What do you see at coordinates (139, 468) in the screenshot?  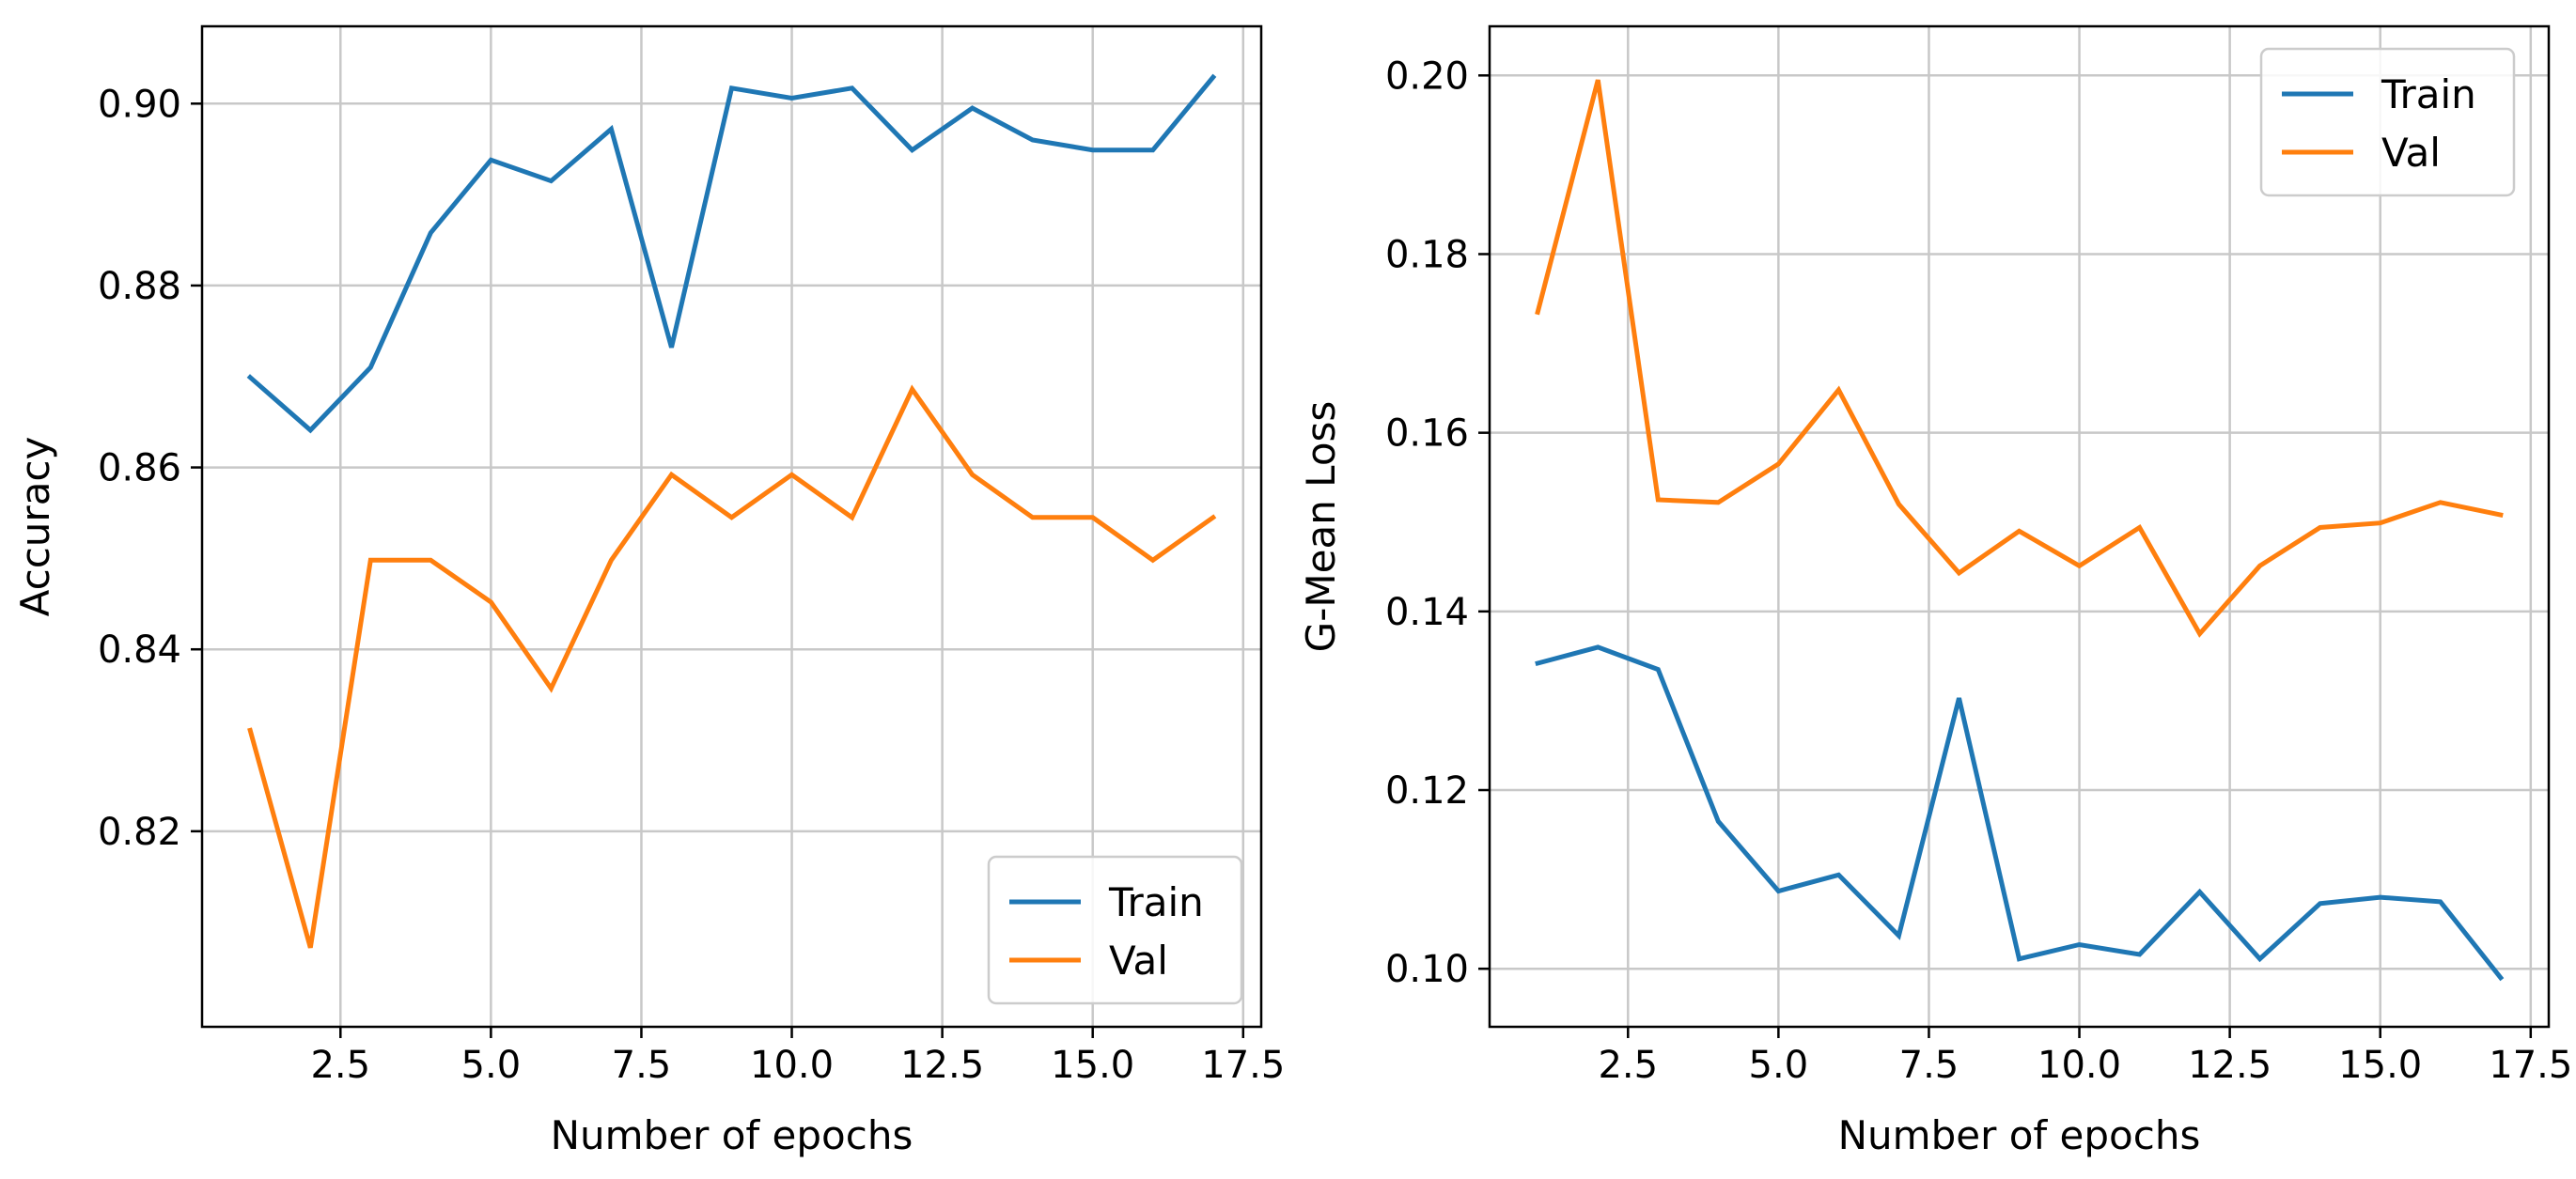 I see `y-tick-label: 0.86` at bounding box center [139, 468].